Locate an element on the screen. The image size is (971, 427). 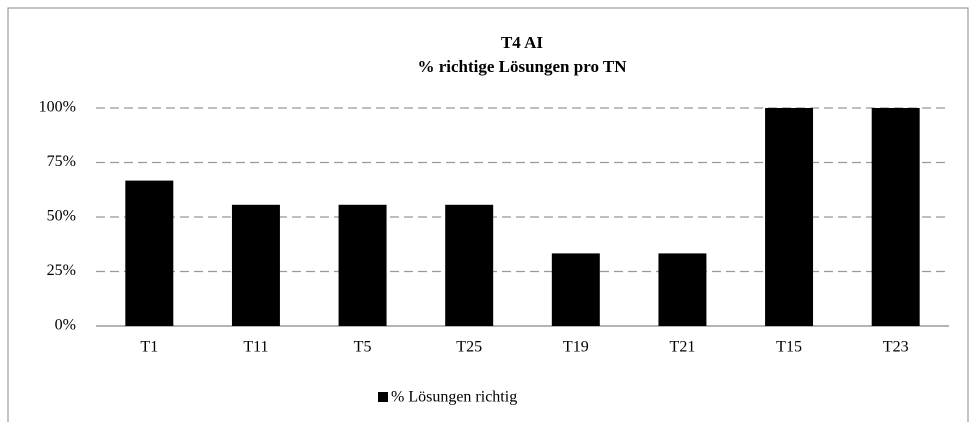
chart-subtitle: % richtige Lösungen pro TN is located at coordinates (522, 66).